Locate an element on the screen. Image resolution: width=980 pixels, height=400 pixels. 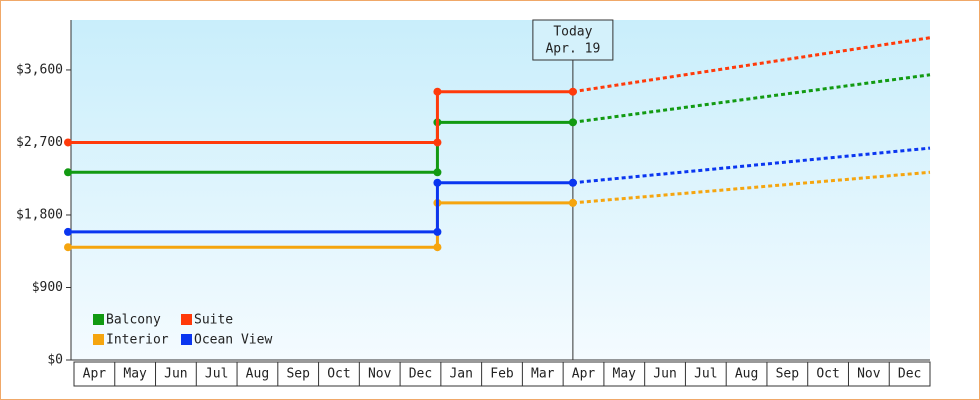
legend-label: Suite is located at coordinates (213, 320).